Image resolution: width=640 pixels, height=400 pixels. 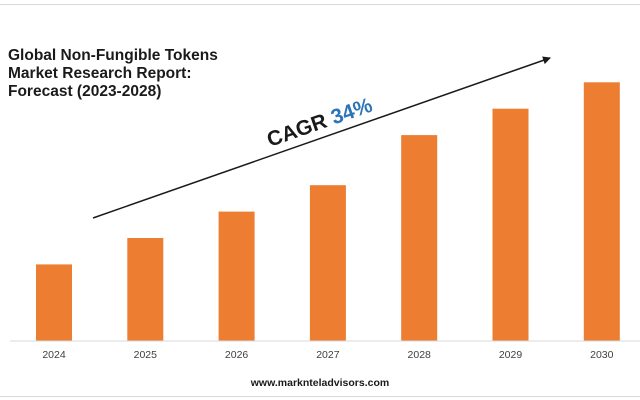 I want to click on bottom-divider, so click(x=320, y=396).